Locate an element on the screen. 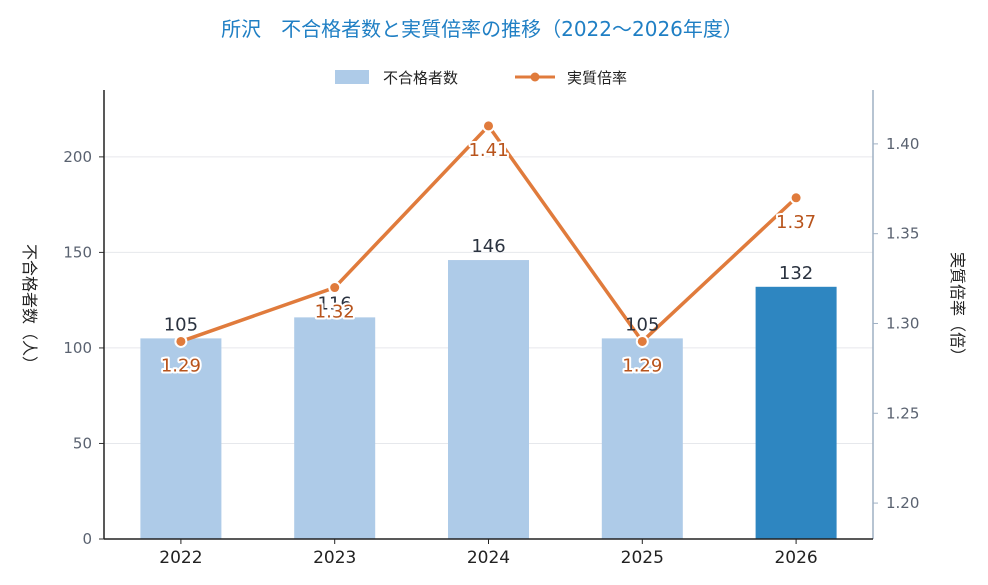 The width and height of the screenshot is (988, 585). y-tick-label: 200 is located at coordinates (77, 157).